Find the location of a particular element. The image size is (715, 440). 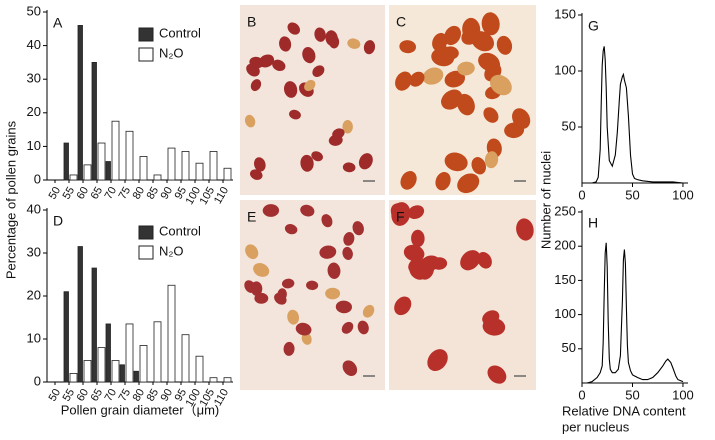

x-tick-label: 65 is located at coordinates (97, 193).